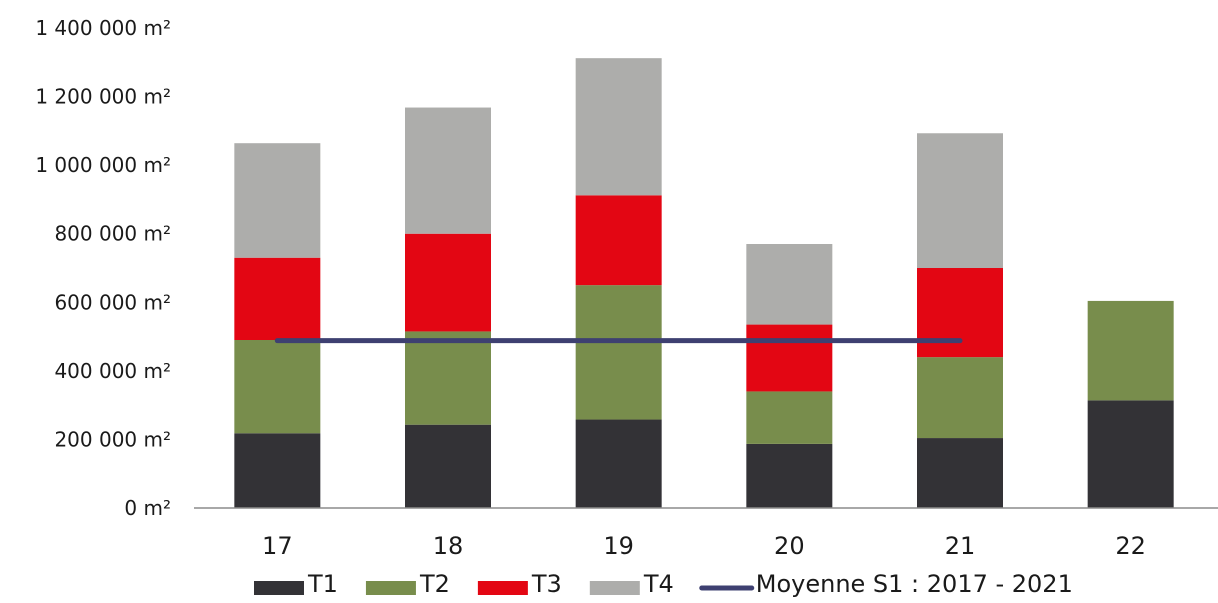 This screenshot has height=603, width=1218. Describe the element at coordinates (704, 546) in the screenshot. I see `x-axis-categories: 17 18 19 20 21 22` at that location.